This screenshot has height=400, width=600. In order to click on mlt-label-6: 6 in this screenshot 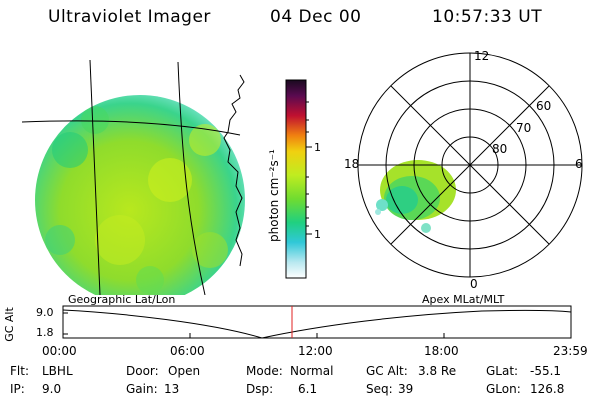, I will do `click(579, 164)`.